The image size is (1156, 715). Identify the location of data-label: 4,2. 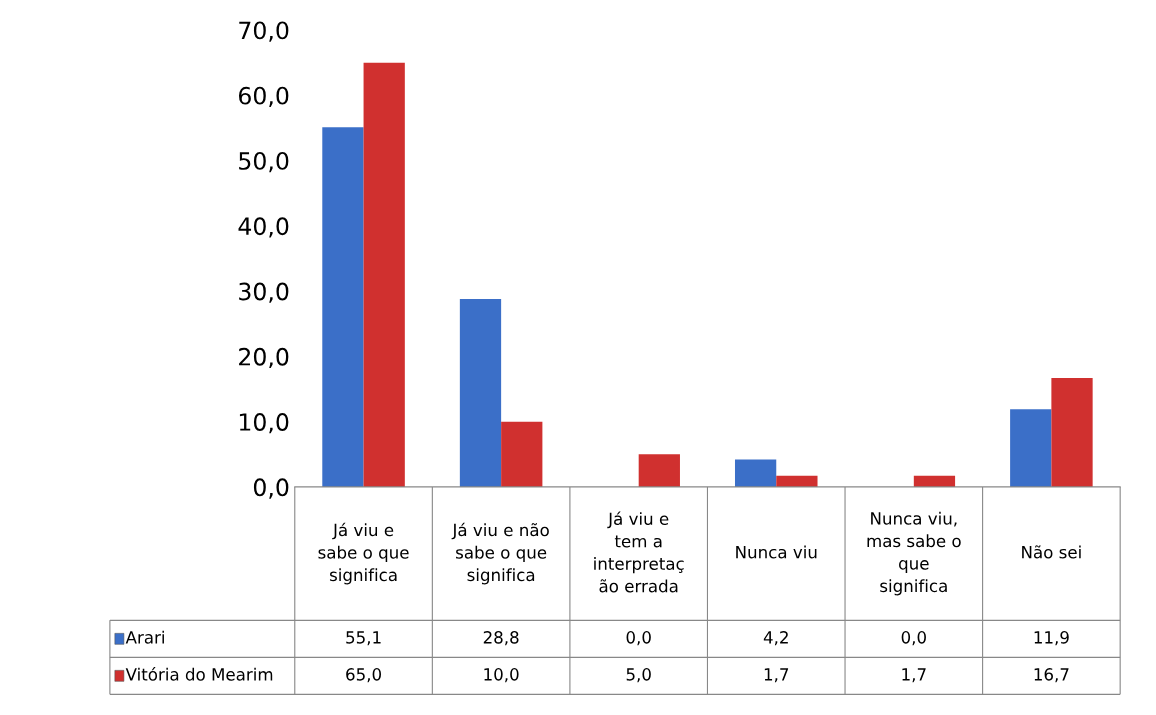
(775, 638).